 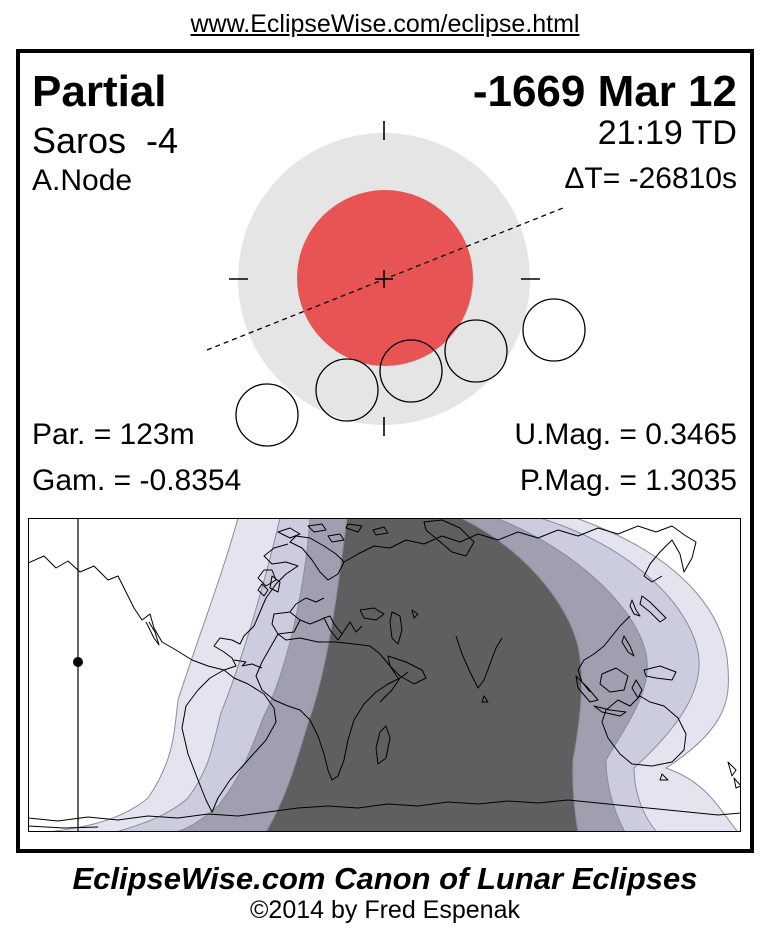 I want to click on moon-contact-positions, so click(x=410, y=372).